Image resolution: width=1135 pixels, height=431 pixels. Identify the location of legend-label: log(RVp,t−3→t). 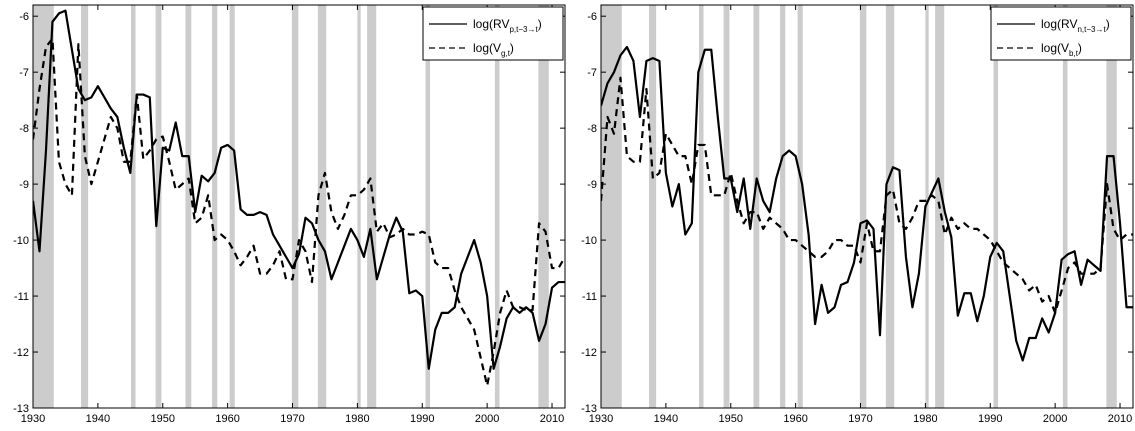
(507, 25).